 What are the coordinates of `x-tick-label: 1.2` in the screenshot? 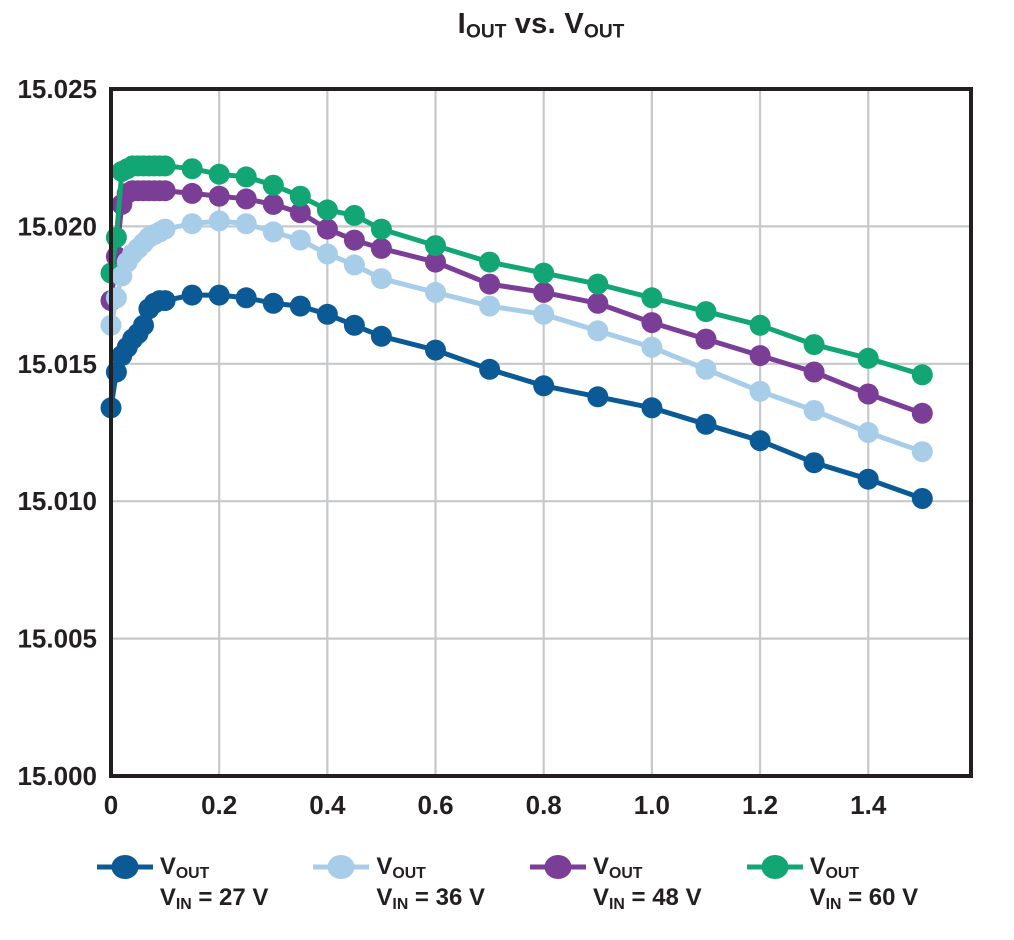 It's located at (760, 805).